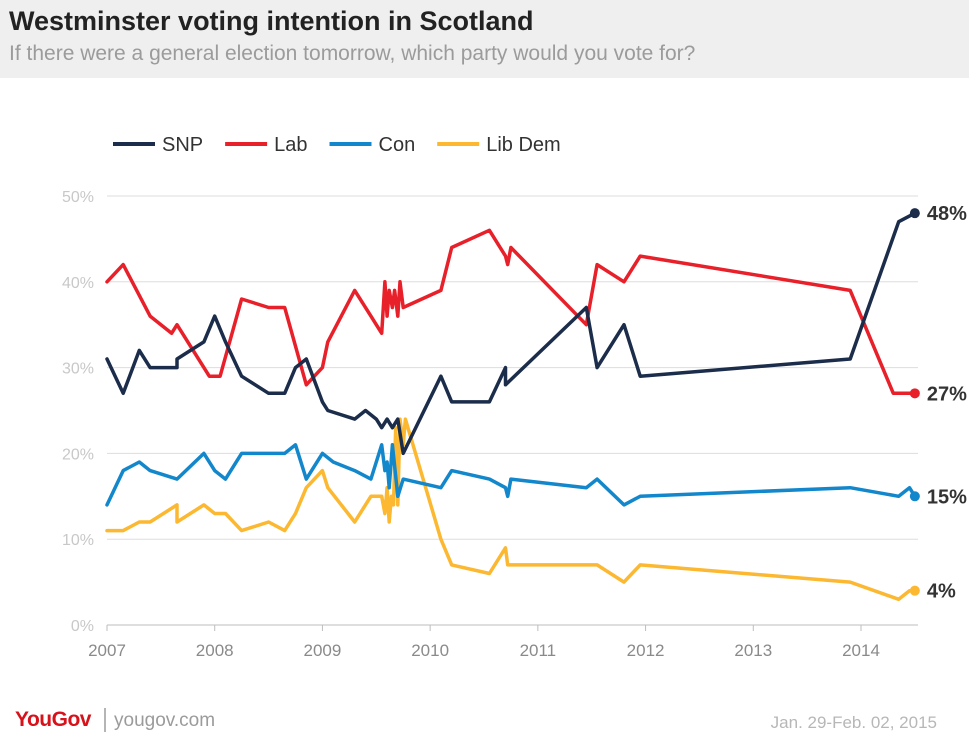 This screenshot has width=969, height=744. I want to click on end-value-label: 27%, so click(947, 394).